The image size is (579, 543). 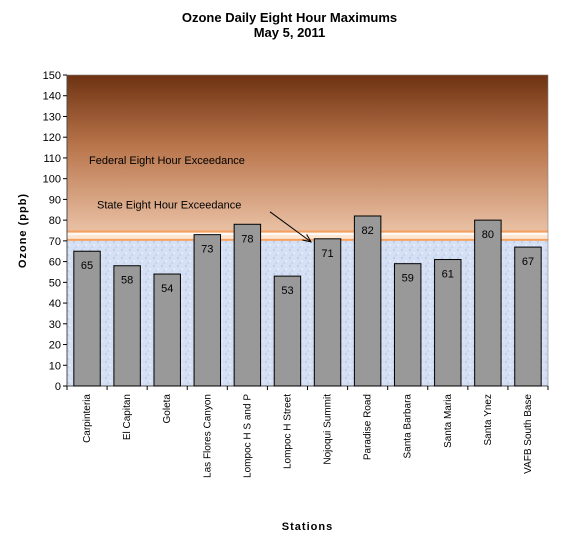 I want to click on bar-value-label: 54, so click(x=167, y=289).